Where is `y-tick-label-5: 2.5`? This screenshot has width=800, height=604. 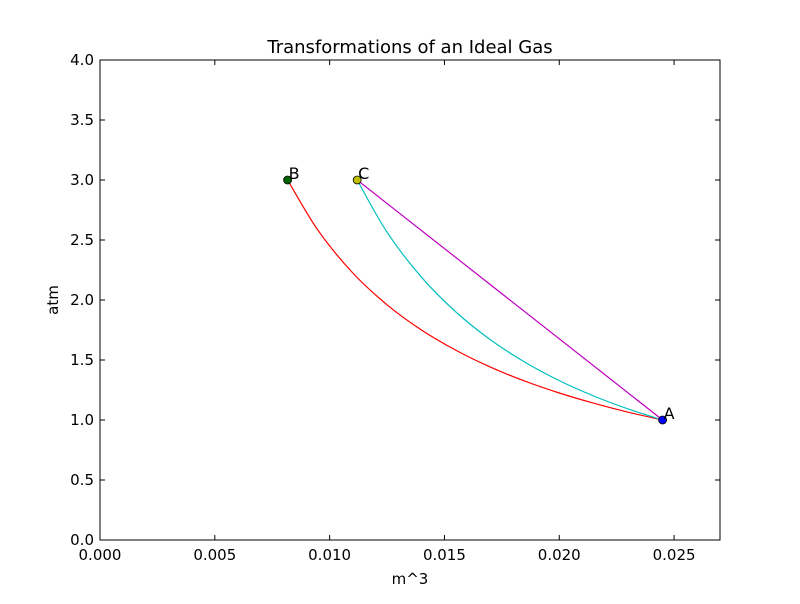 y-tick-label-5: 2.5 is located at coordinates (82, 240).